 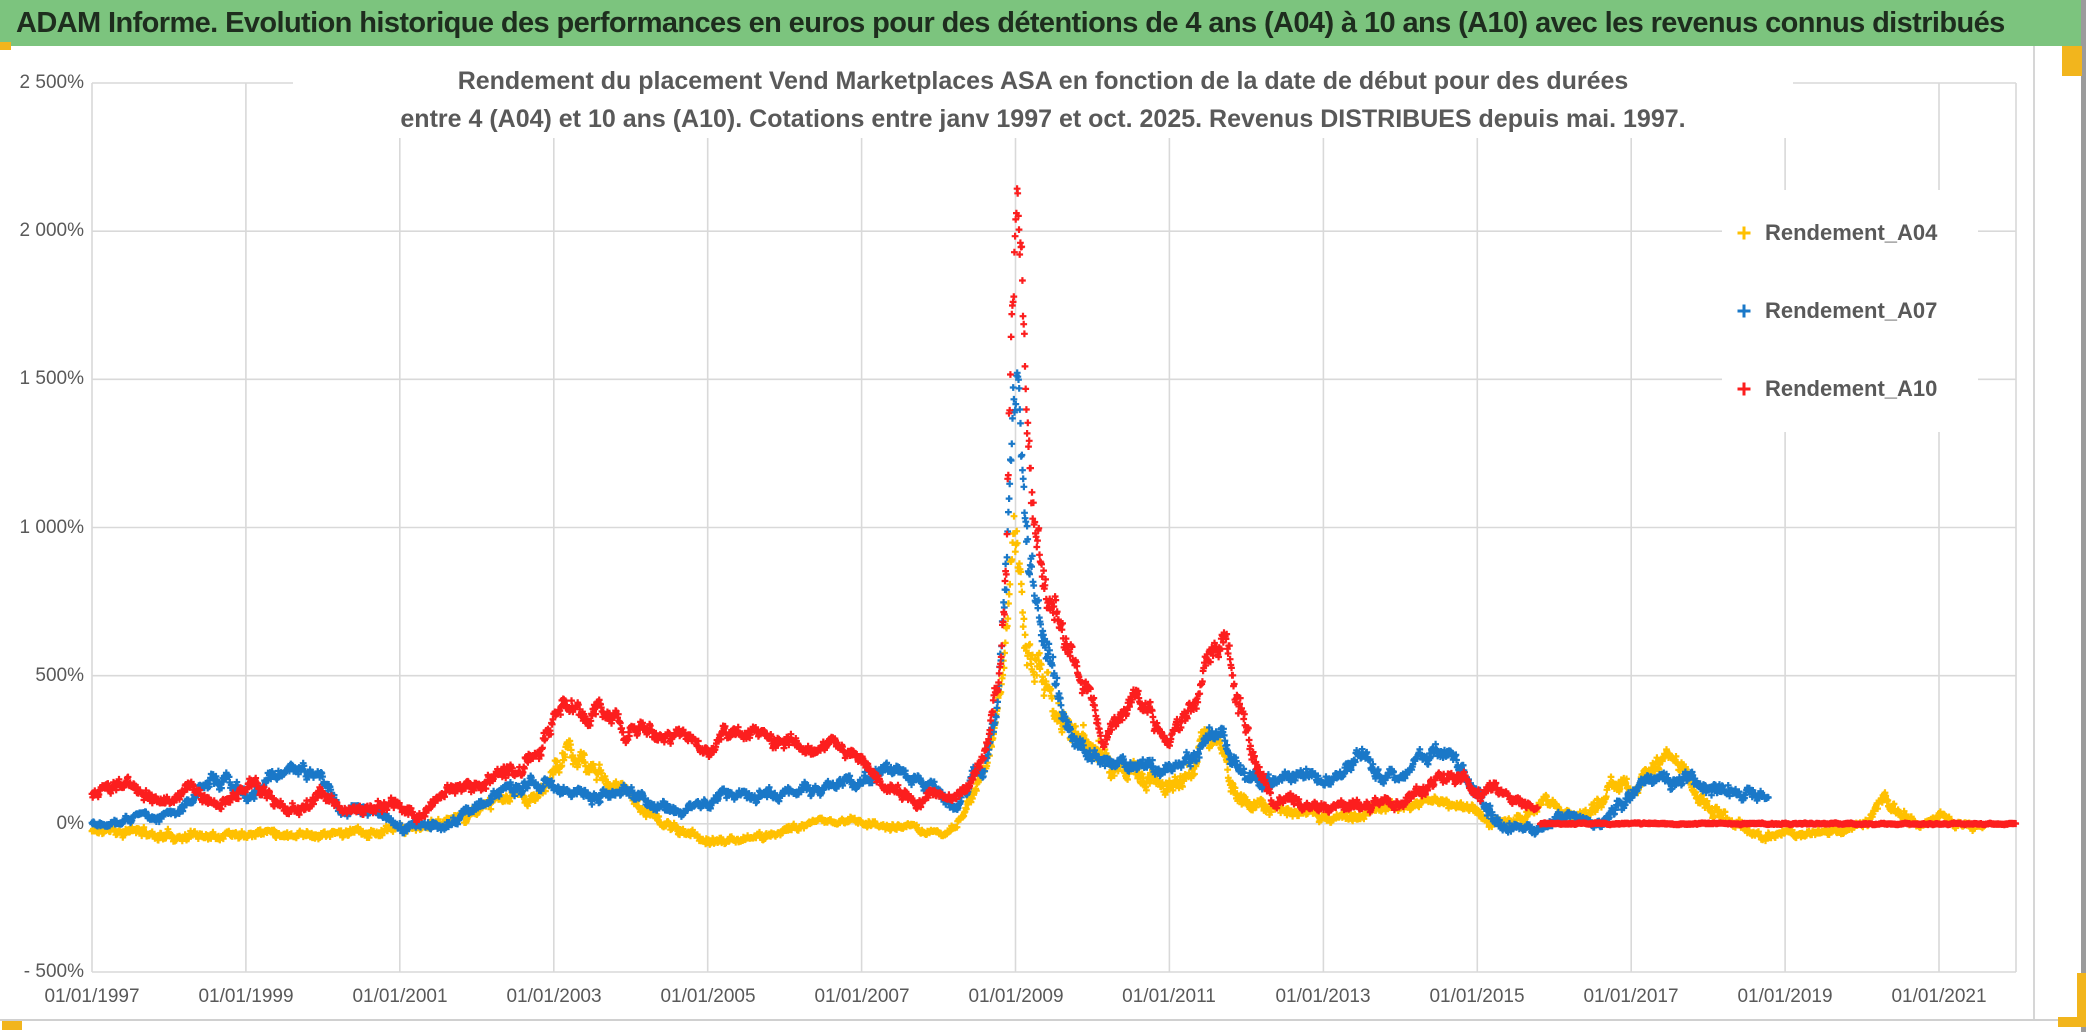 I want to click on y-tick-label: 2 500%, so click(x=51, y=82).